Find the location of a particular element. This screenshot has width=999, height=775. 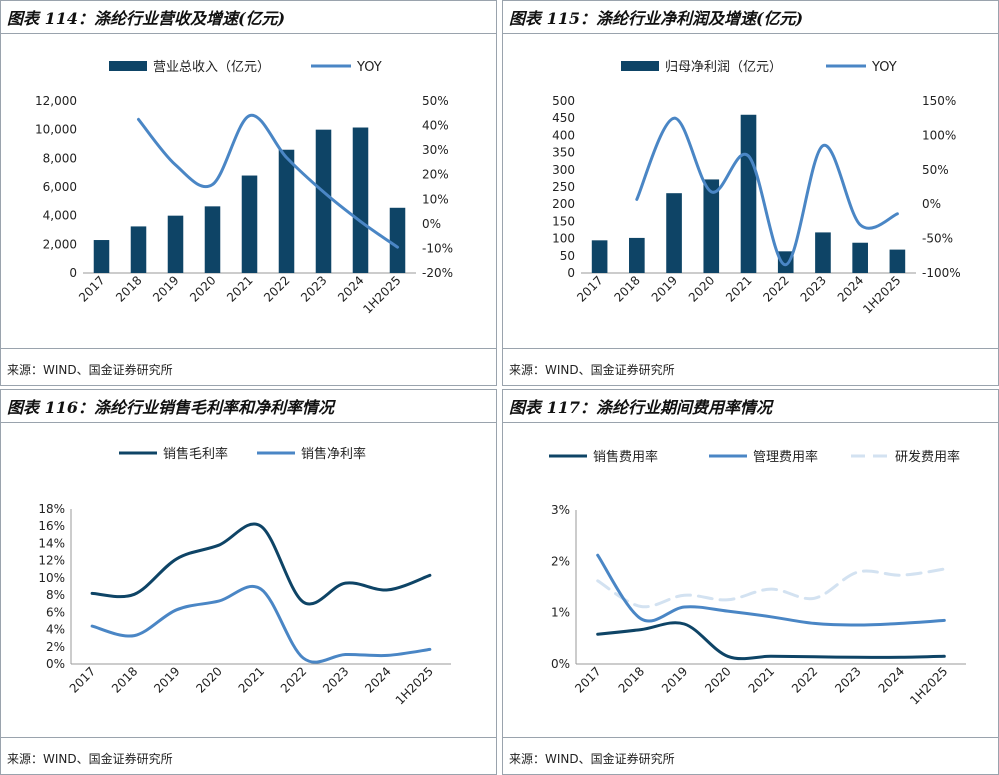

y-left-tick-label: 10,000 is located at coordinates (56, 130).